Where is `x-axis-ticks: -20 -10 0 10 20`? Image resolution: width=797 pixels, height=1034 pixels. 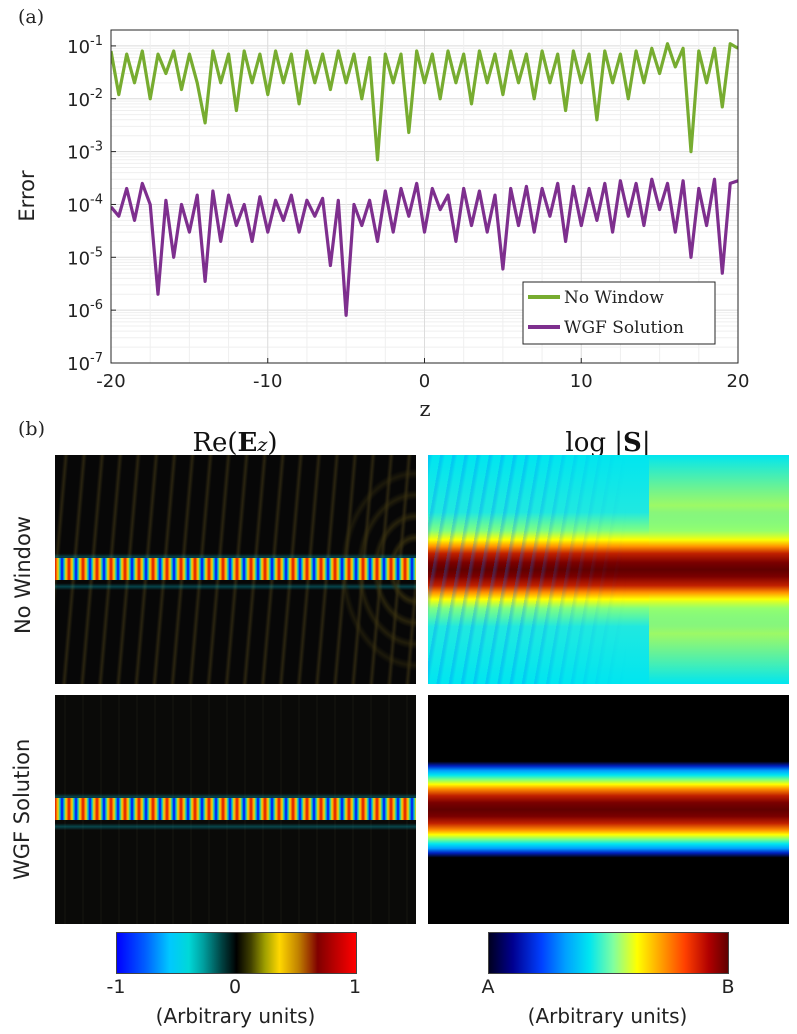
x-axis-ticks: -20 -10 0 10 20 is located at coordinates (422, 375).